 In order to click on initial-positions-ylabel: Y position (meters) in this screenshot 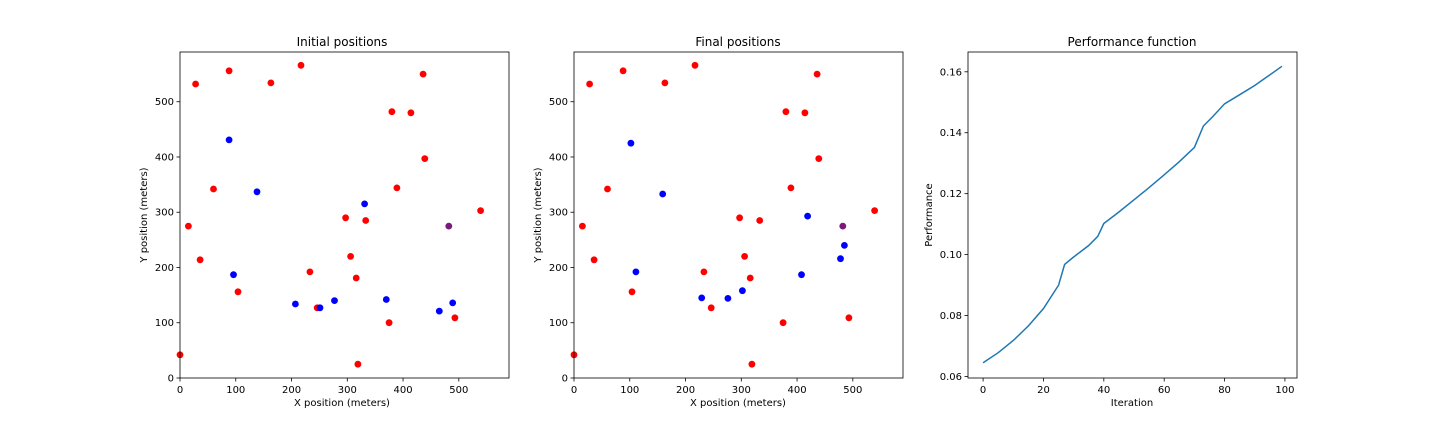, I will do `click(144, 215)`.